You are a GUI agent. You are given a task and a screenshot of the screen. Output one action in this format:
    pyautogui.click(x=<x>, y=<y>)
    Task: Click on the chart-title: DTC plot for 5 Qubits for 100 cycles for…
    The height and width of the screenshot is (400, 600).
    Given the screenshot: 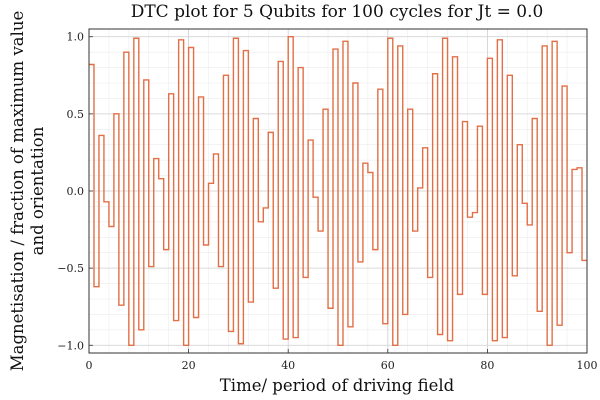 What is the action you would take?
    pyautogui.click(x=337, y=12)
    